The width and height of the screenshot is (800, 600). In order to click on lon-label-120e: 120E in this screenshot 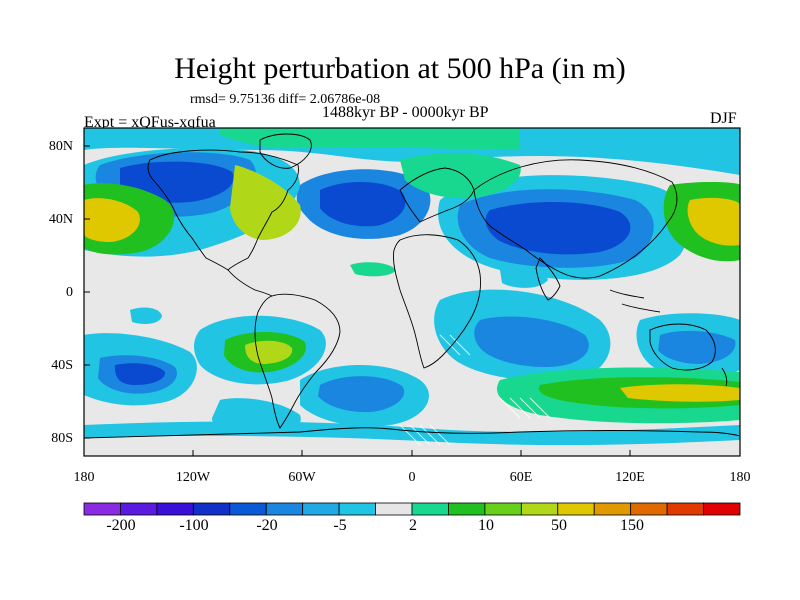, I will do `click(630, 477)`.